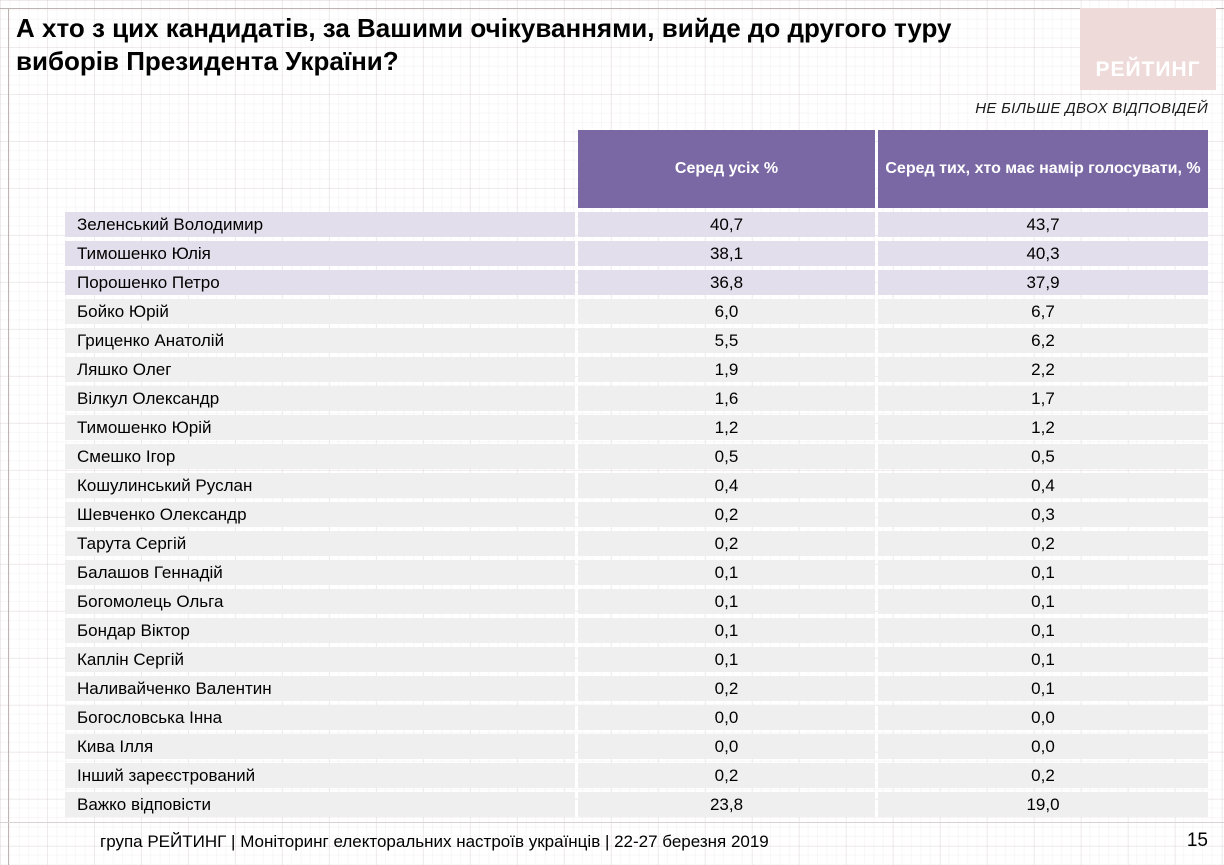 The image size is (1224, 865). Describe the element at coordinates (1043, 427) in the screenshot. I see `value-among-voters: 1,2` at that location.